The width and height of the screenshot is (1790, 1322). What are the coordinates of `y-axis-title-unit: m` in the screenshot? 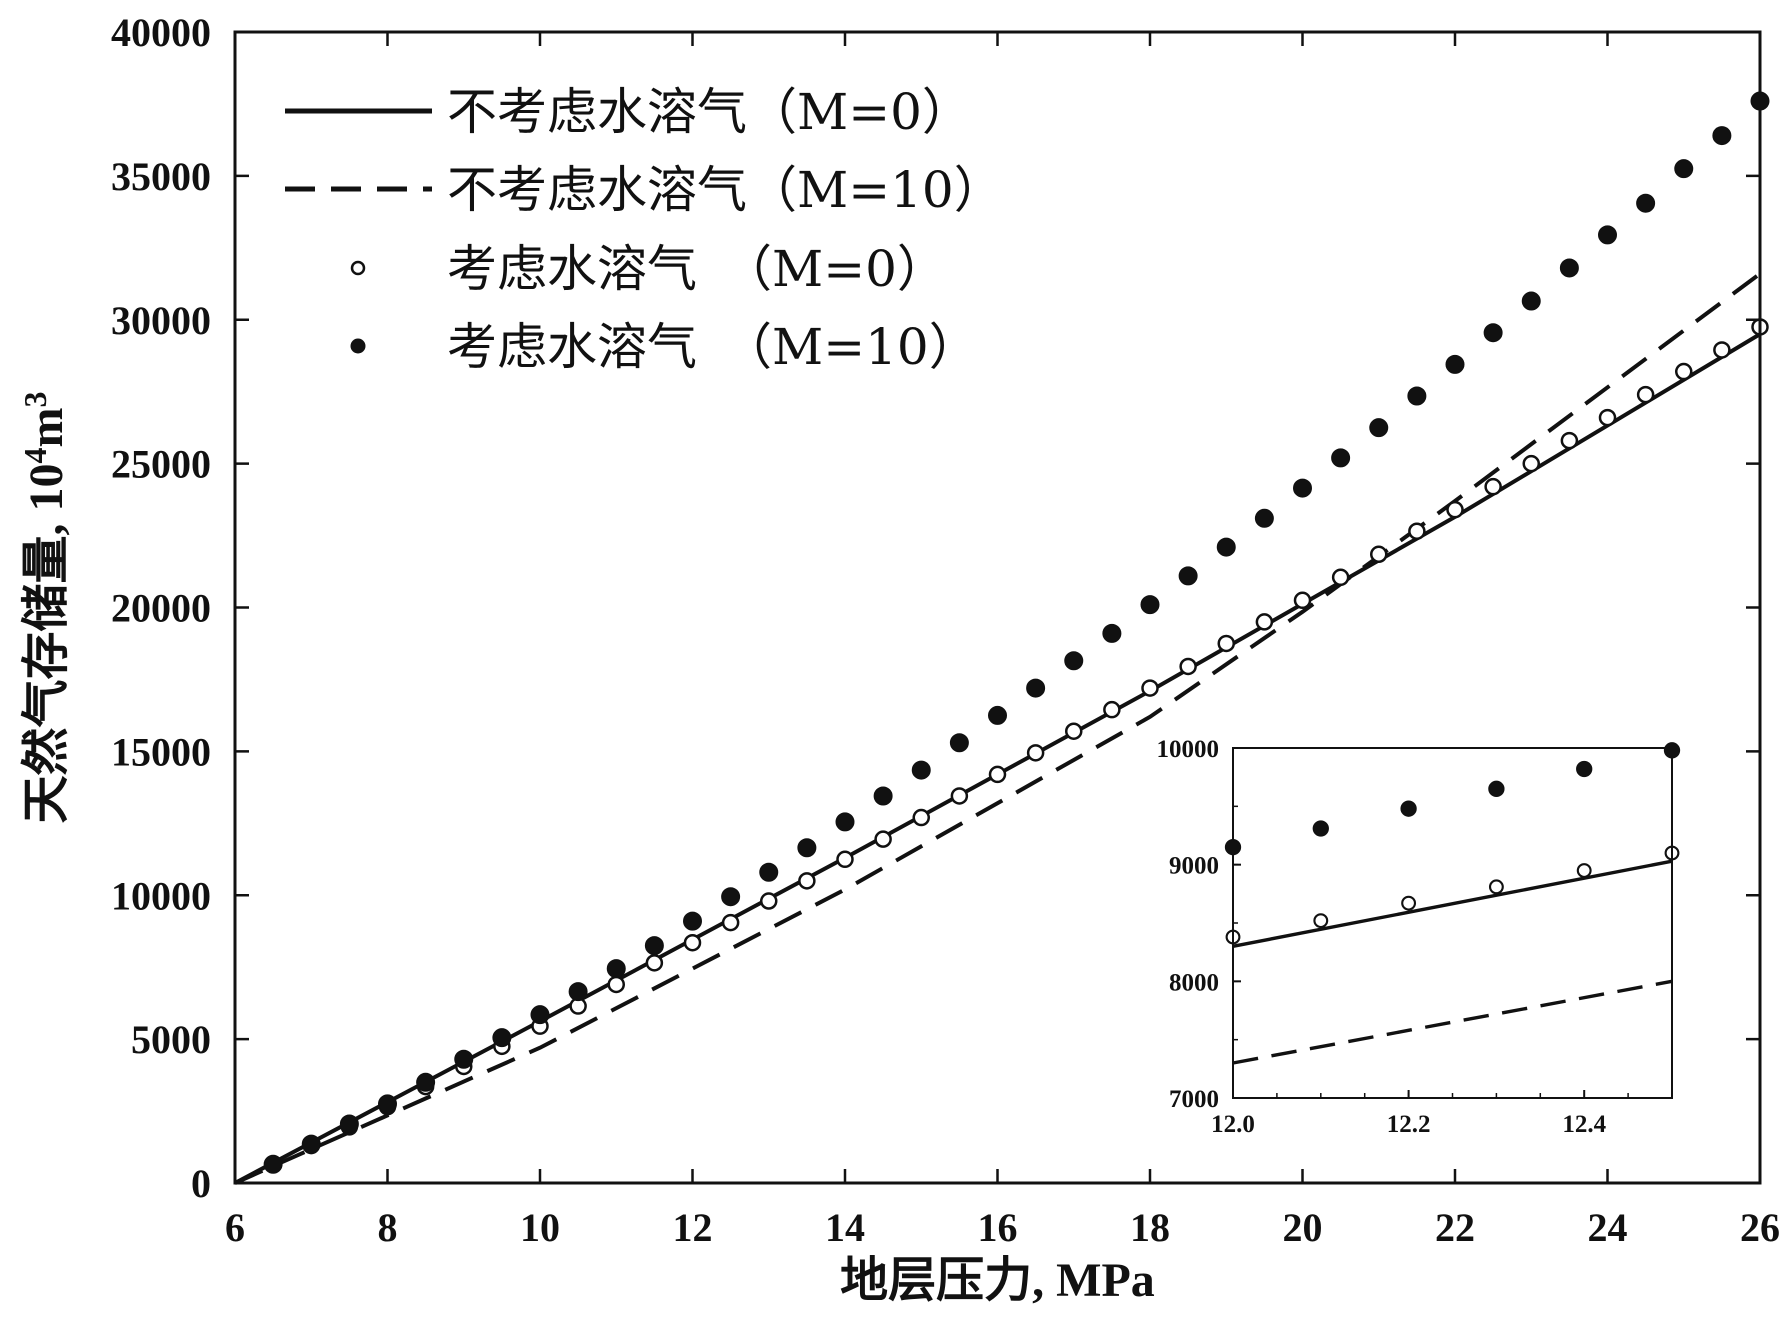 It's located at (46, 427).